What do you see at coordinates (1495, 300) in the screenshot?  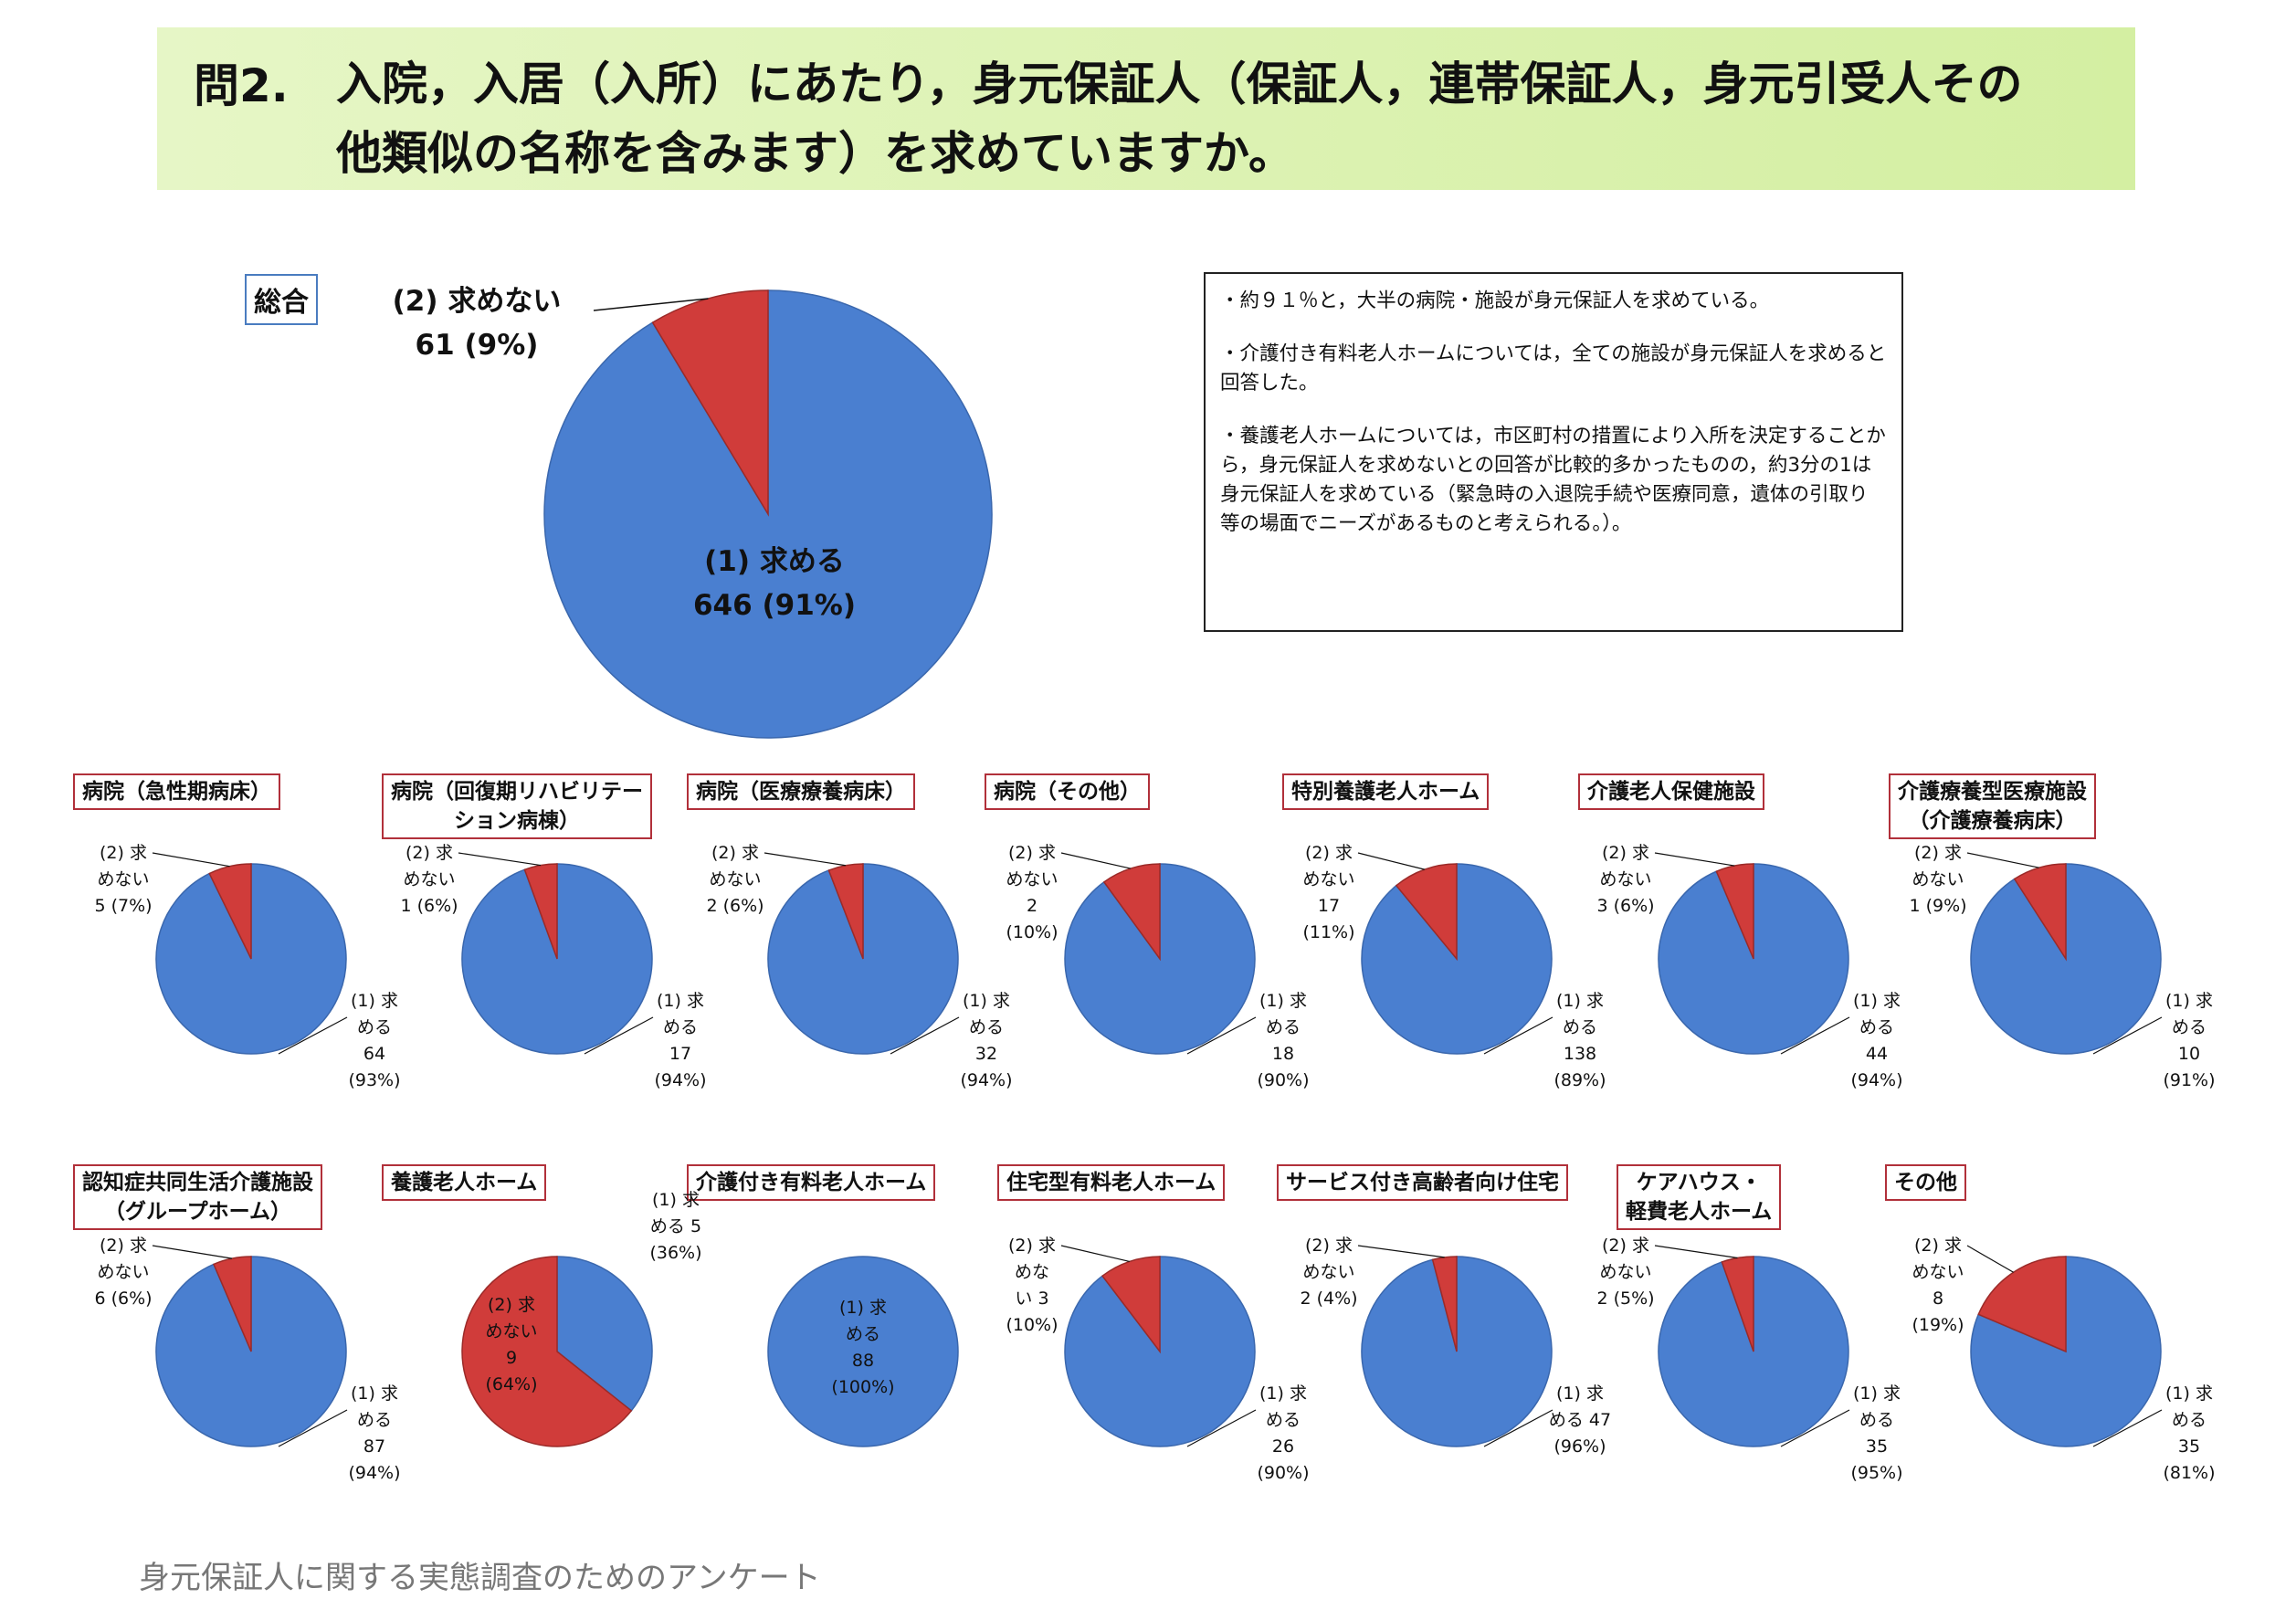 I see `note-1: ・約９１％と，大半の病院・施設が身元保証人を求めている。` at bounding box center [1495, 300].